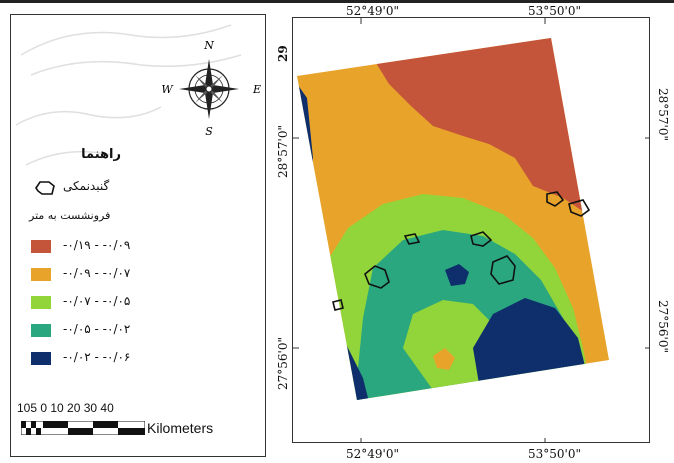  Describe the element at coordinates (180, 428) in the screenshot. I see `scale-bar-unit: Kilometers` at that location.